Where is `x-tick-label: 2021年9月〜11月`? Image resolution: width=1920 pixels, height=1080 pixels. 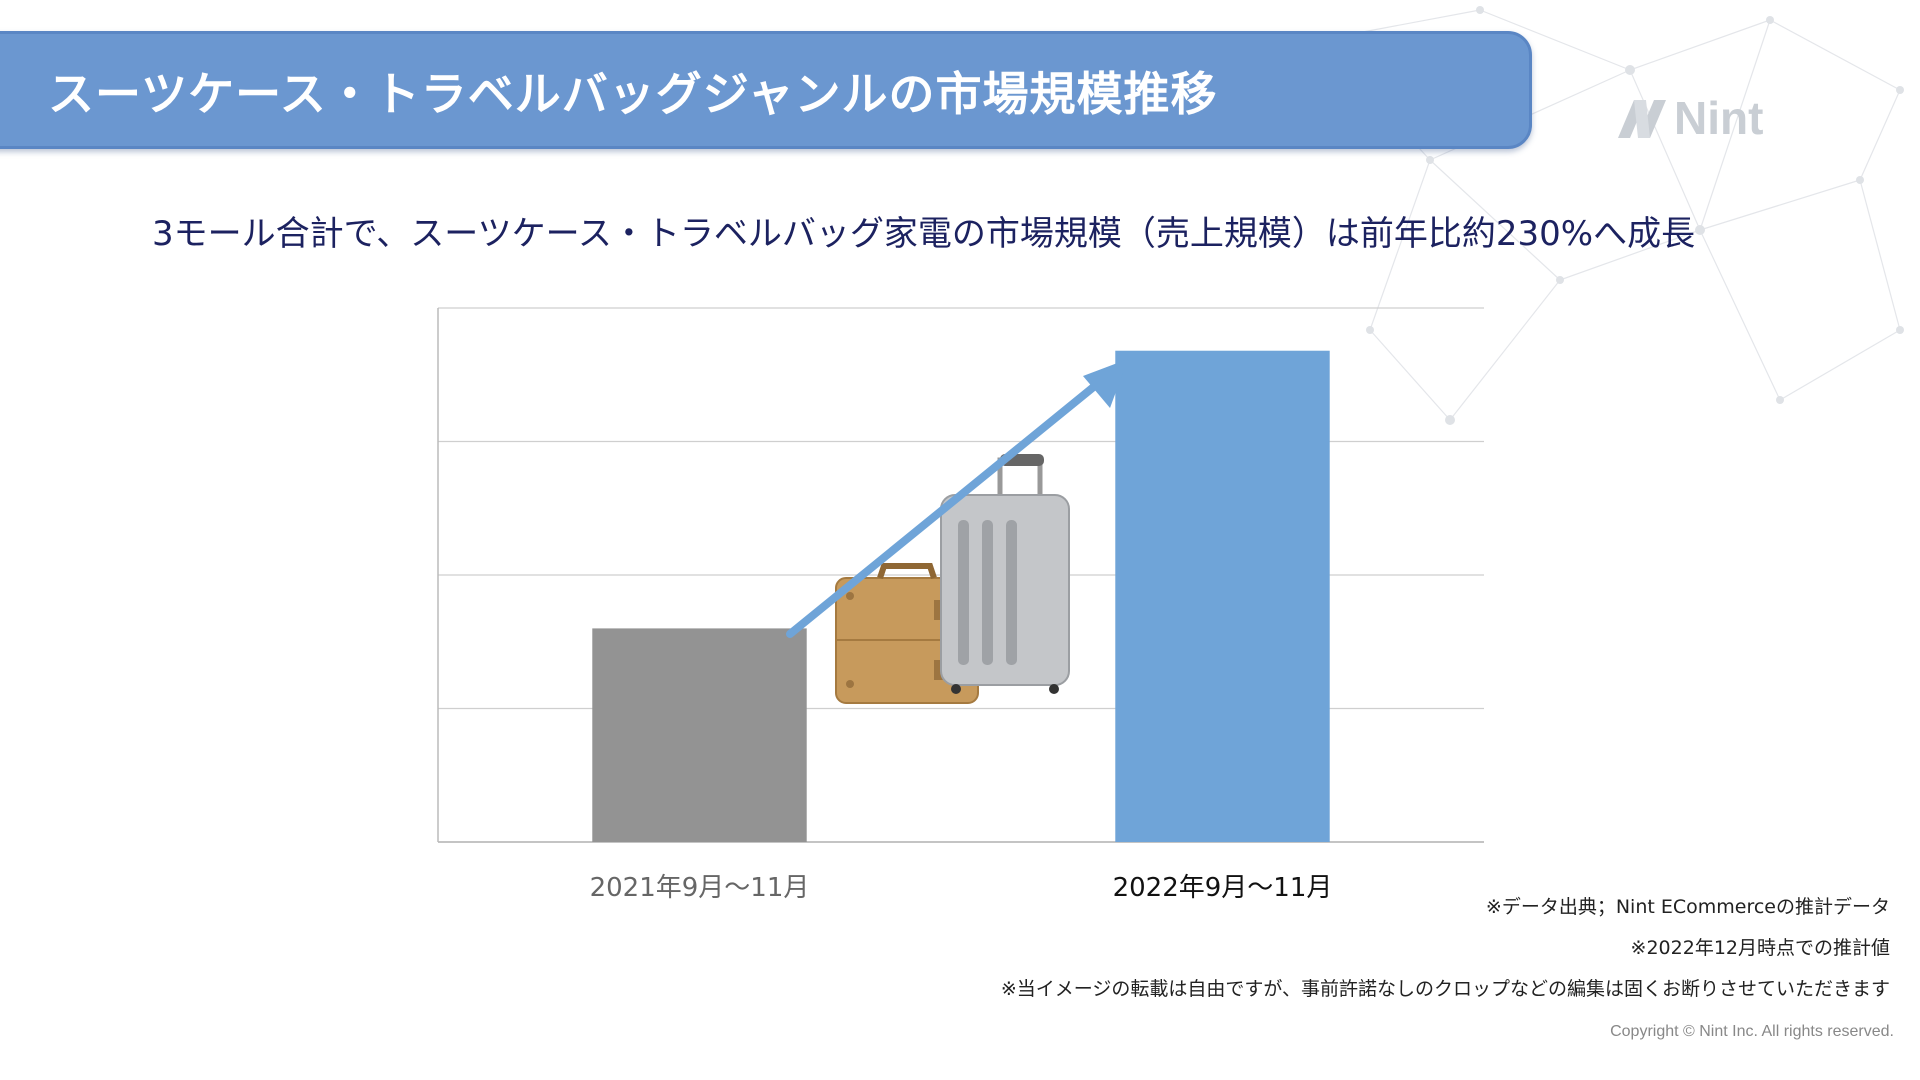
x-tick-label: 2021年9月〜11月 is located at coordinates (700, 888).